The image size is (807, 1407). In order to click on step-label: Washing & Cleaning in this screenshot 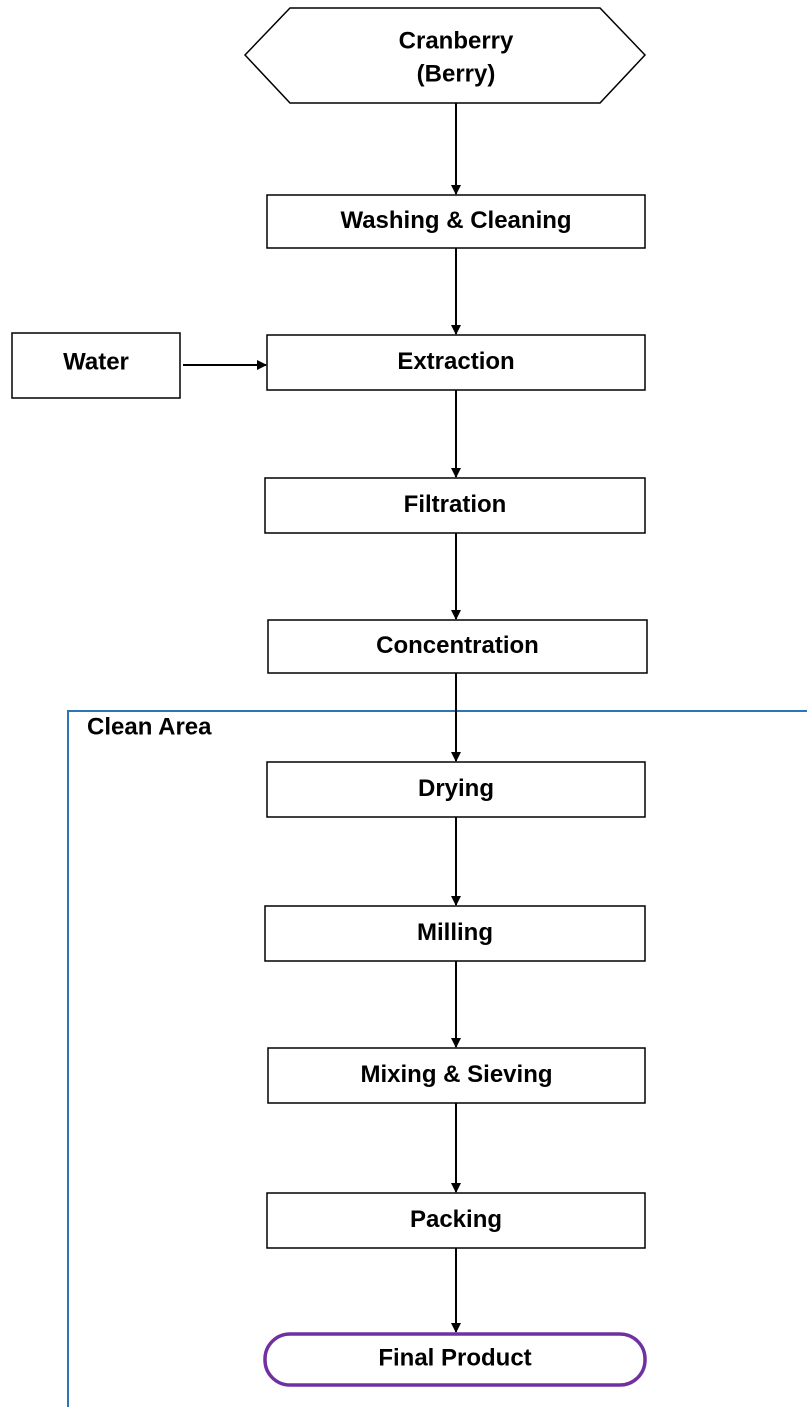, I will do `click(455, 220)`.